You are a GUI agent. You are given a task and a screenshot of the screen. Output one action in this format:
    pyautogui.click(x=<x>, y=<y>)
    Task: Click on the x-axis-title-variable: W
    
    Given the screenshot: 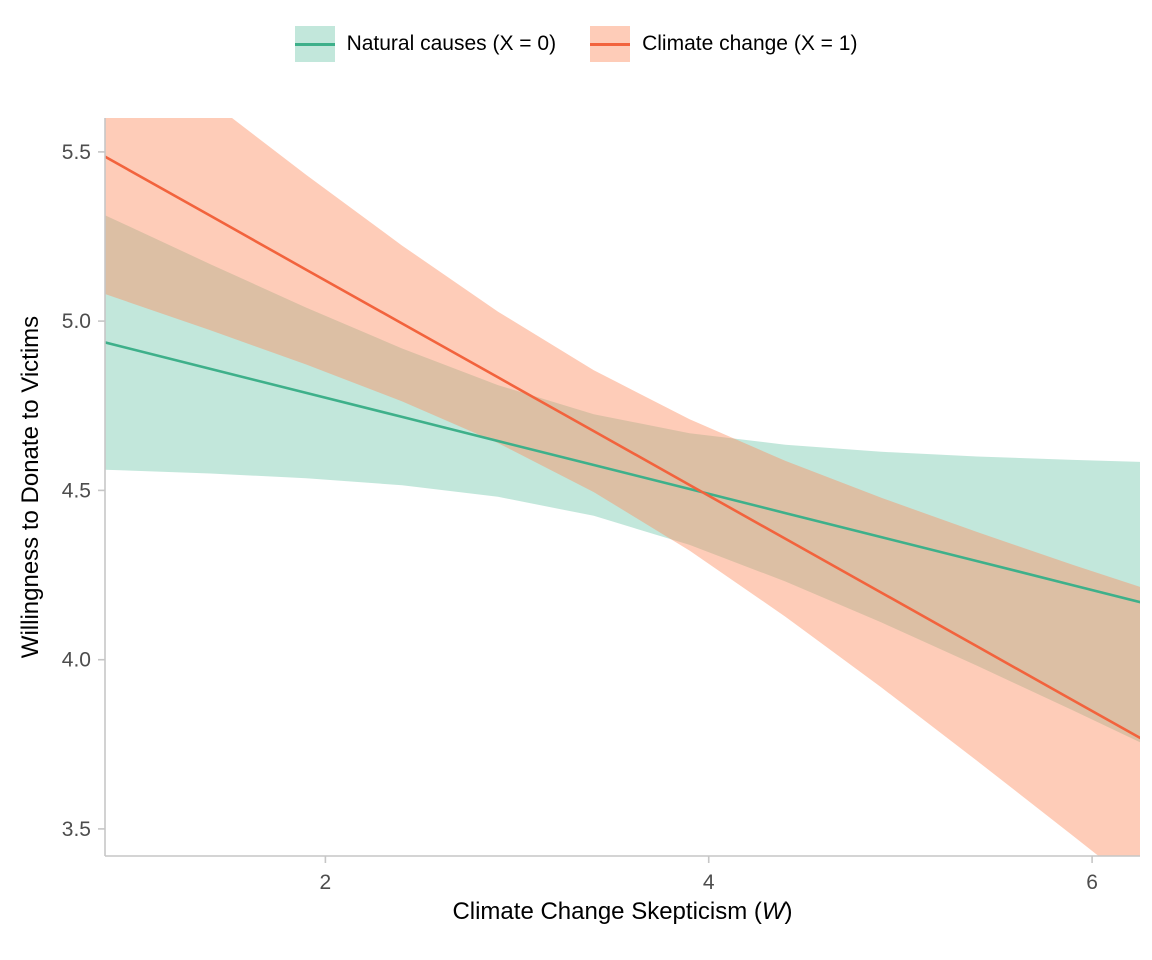 What is the action you would take?
    pyautogui.click(x=773, y=911)
    